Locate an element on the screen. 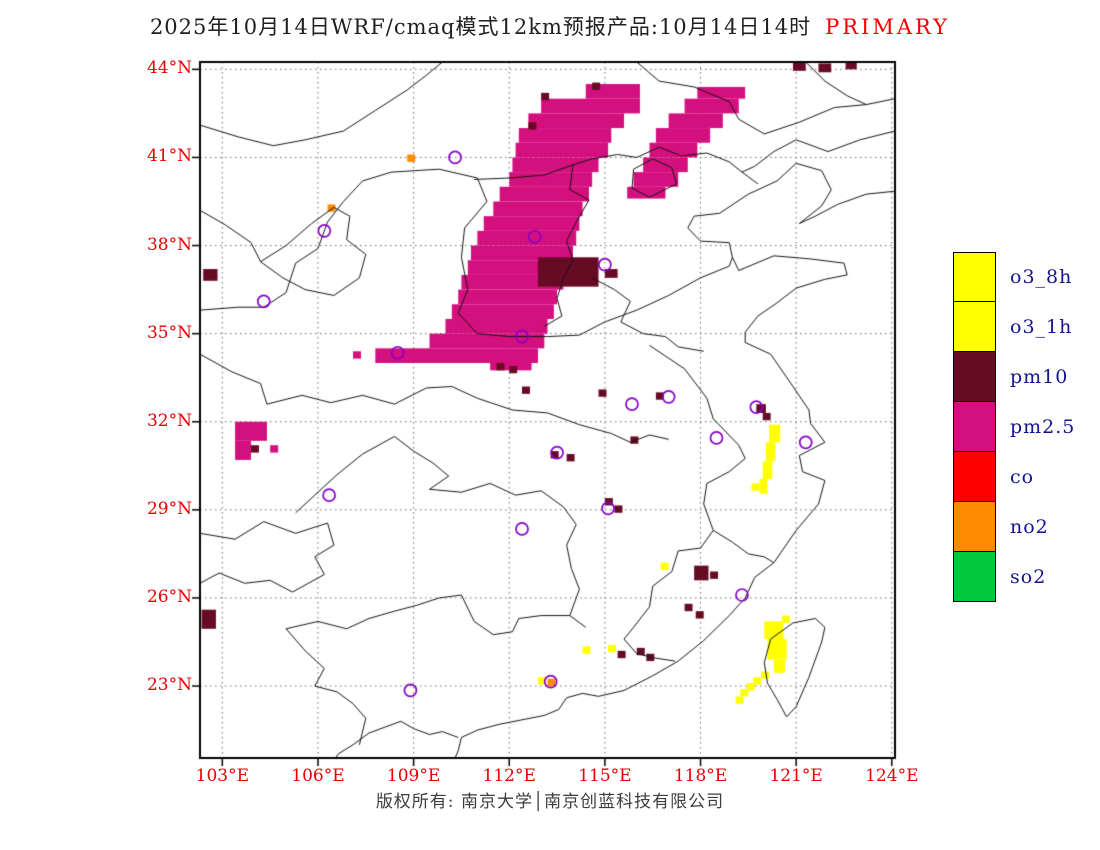 This screenshot has height=850, width=1100. legend-label: pm2.5 is located at coordinates (1043, 427).